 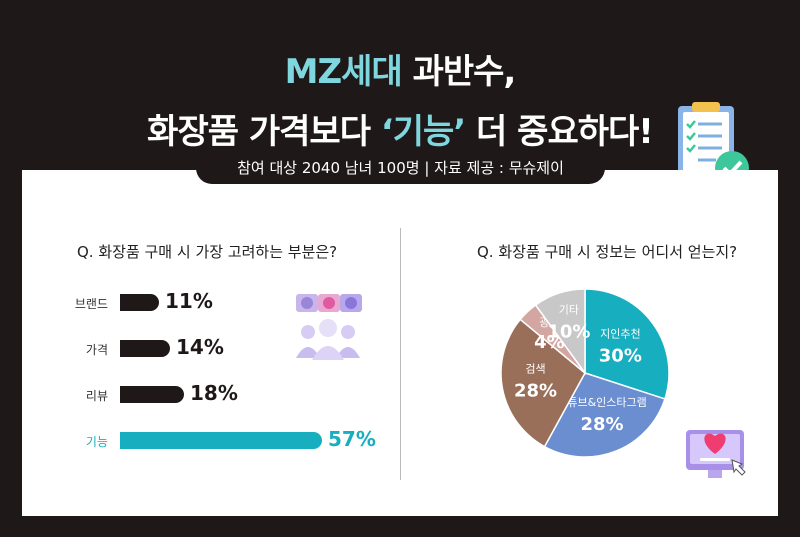 I want to click on bar-category-label: 기능, so click(x=96, y=442).